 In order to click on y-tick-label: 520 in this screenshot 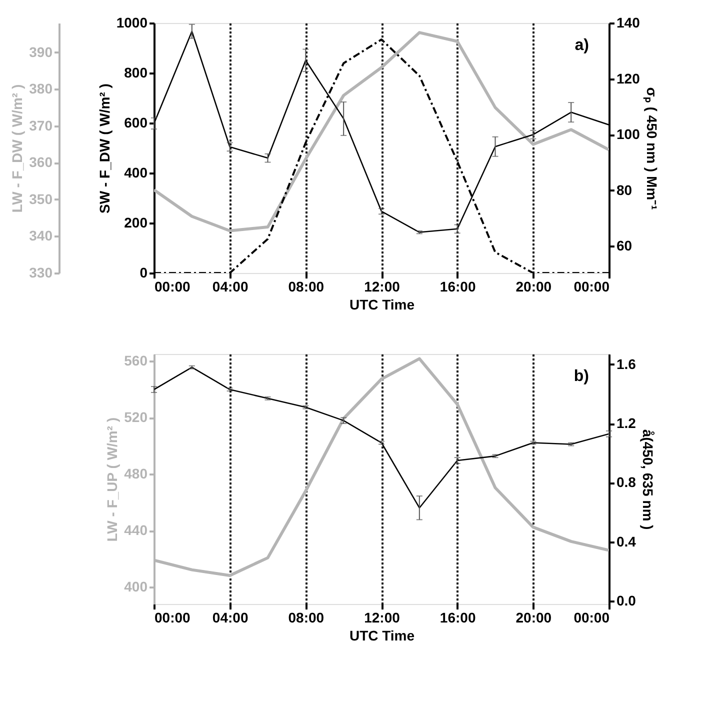, I will do `click(136, 417)`.